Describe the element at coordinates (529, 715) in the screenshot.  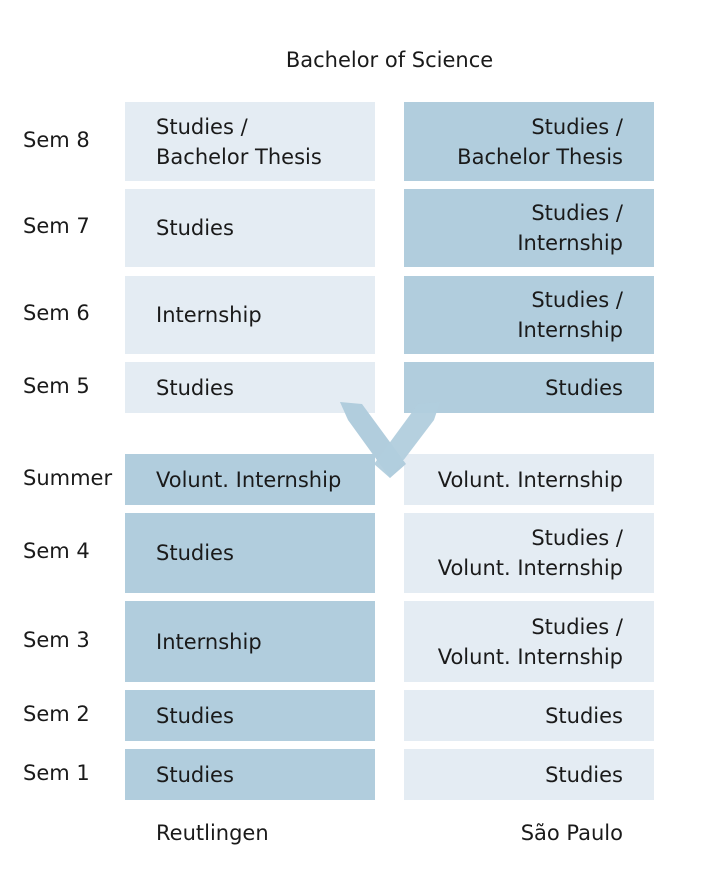
I see `saopaulo-sem2-box: Studies` at that location.